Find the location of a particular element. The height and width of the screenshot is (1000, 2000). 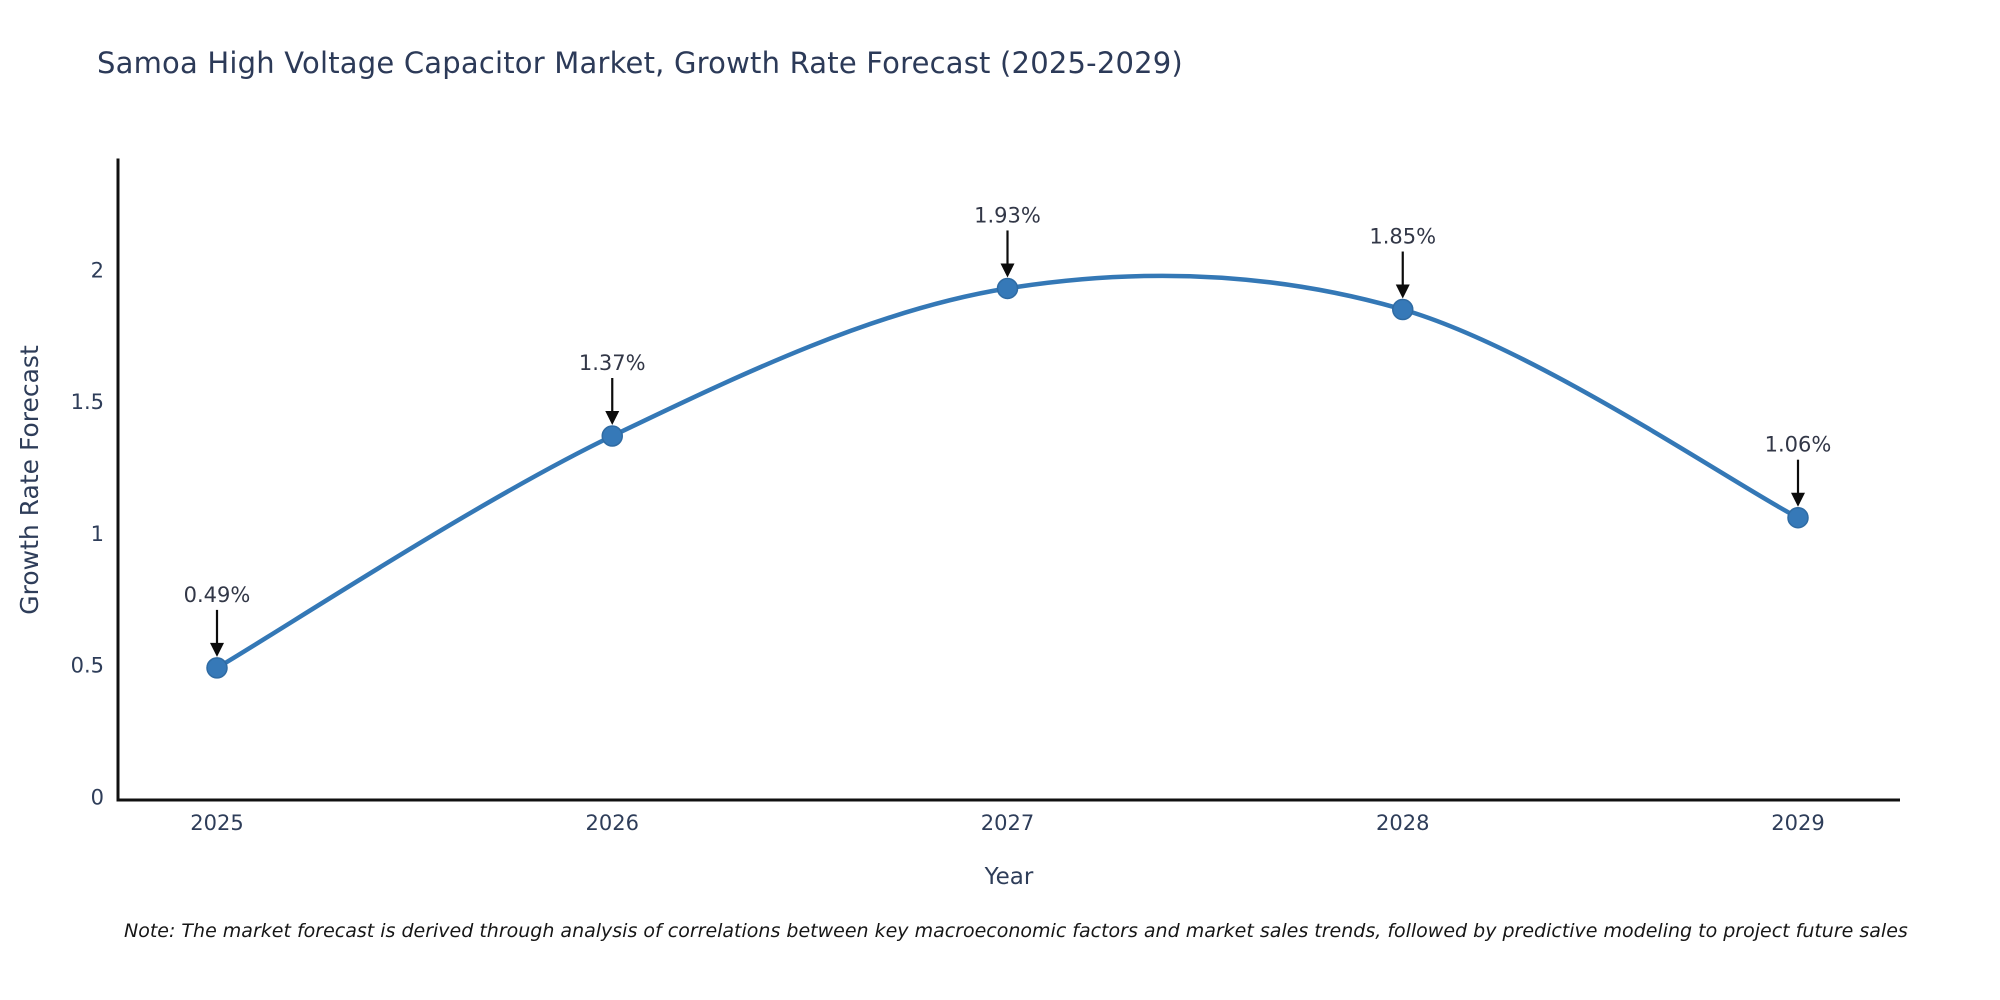

y-tick-label: 2 is located at coordinates (97, 270).